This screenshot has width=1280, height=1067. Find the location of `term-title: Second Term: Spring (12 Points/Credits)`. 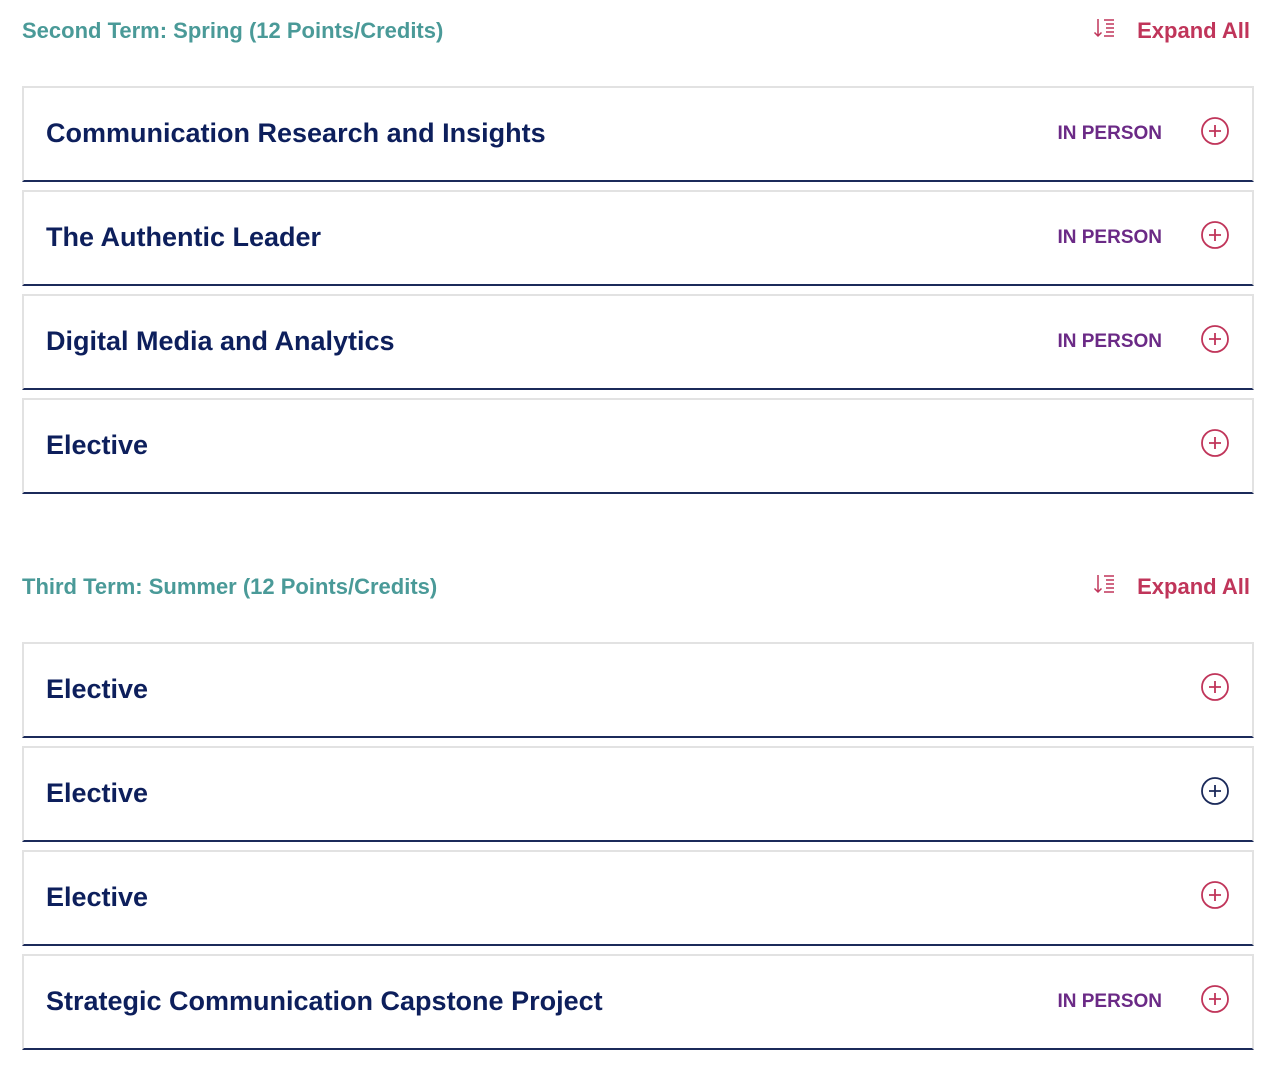

term-title: Second Term: Spring (12 Points/Credits) is located at coordinates (233, 30).